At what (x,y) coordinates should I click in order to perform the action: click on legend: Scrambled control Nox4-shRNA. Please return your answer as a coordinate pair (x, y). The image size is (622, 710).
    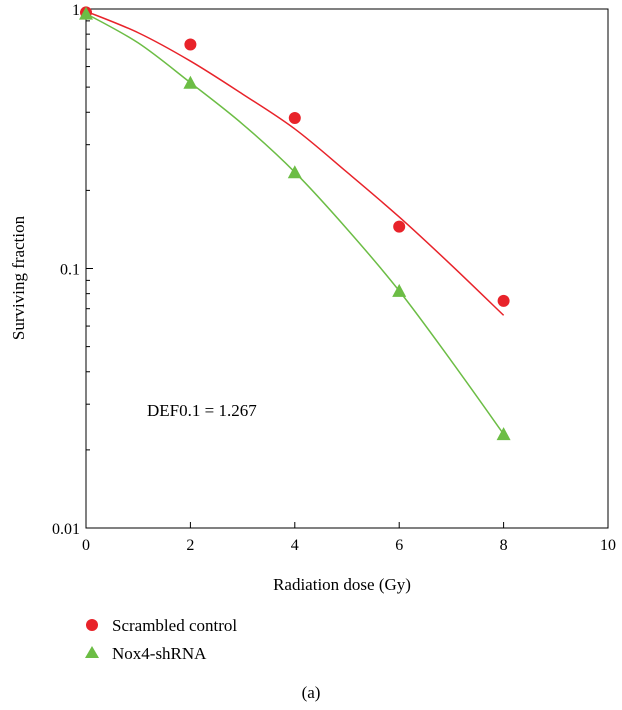
    Looking at the image, I should click on (161, 639).